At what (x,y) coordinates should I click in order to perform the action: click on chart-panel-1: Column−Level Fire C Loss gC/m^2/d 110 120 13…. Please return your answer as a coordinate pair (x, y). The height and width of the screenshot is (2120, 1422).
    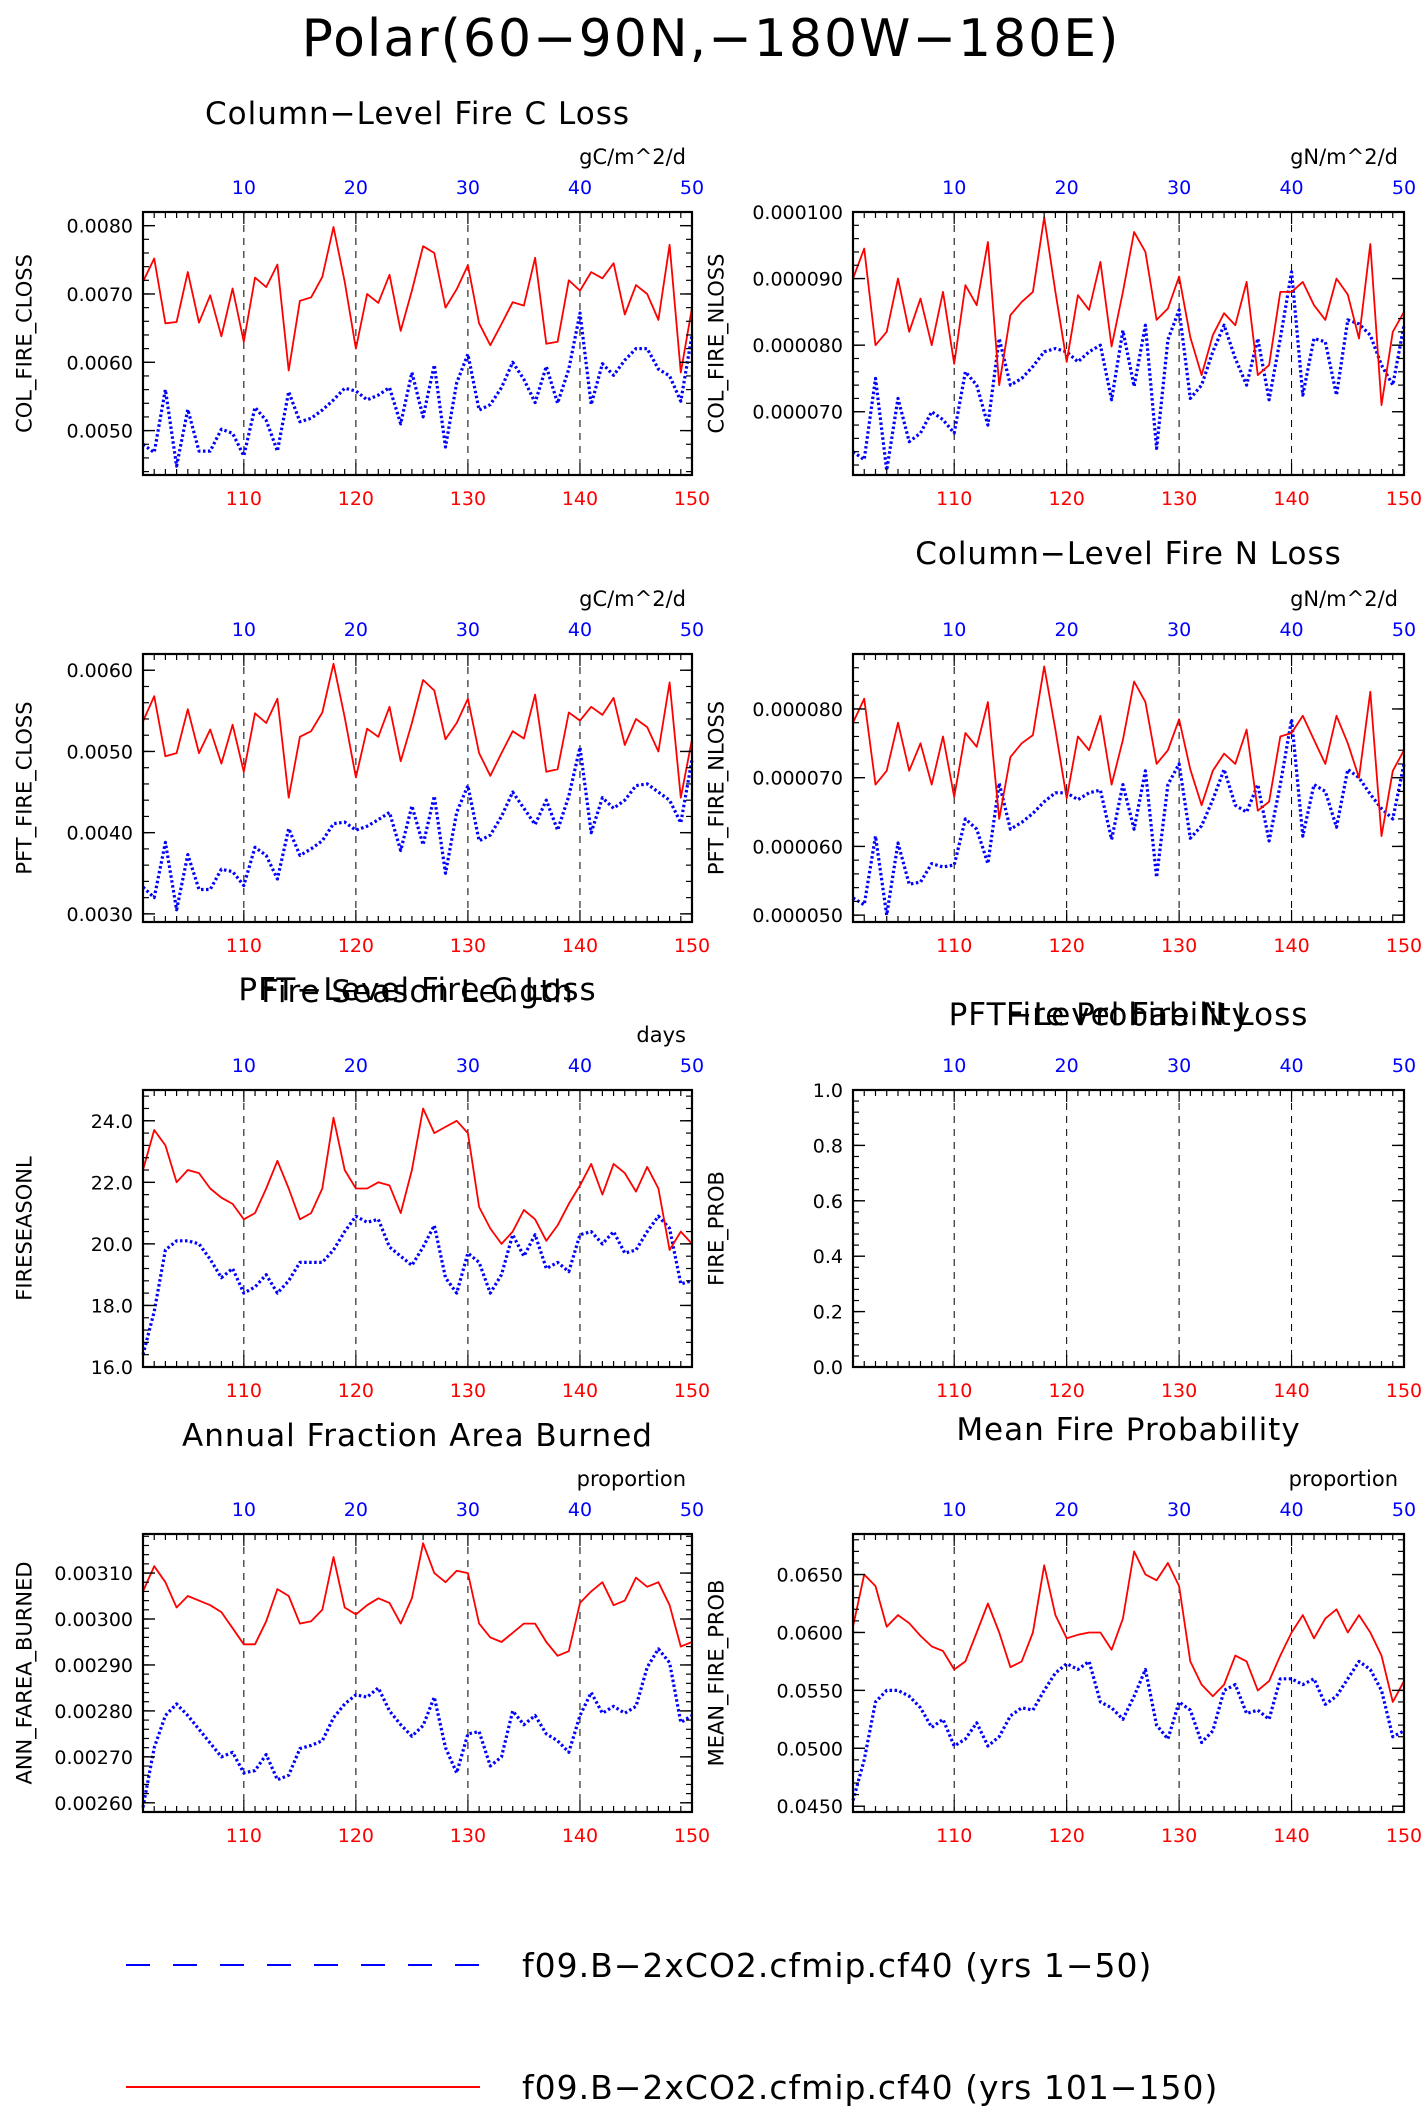
    Looking at the image, I should click on (361, 303).